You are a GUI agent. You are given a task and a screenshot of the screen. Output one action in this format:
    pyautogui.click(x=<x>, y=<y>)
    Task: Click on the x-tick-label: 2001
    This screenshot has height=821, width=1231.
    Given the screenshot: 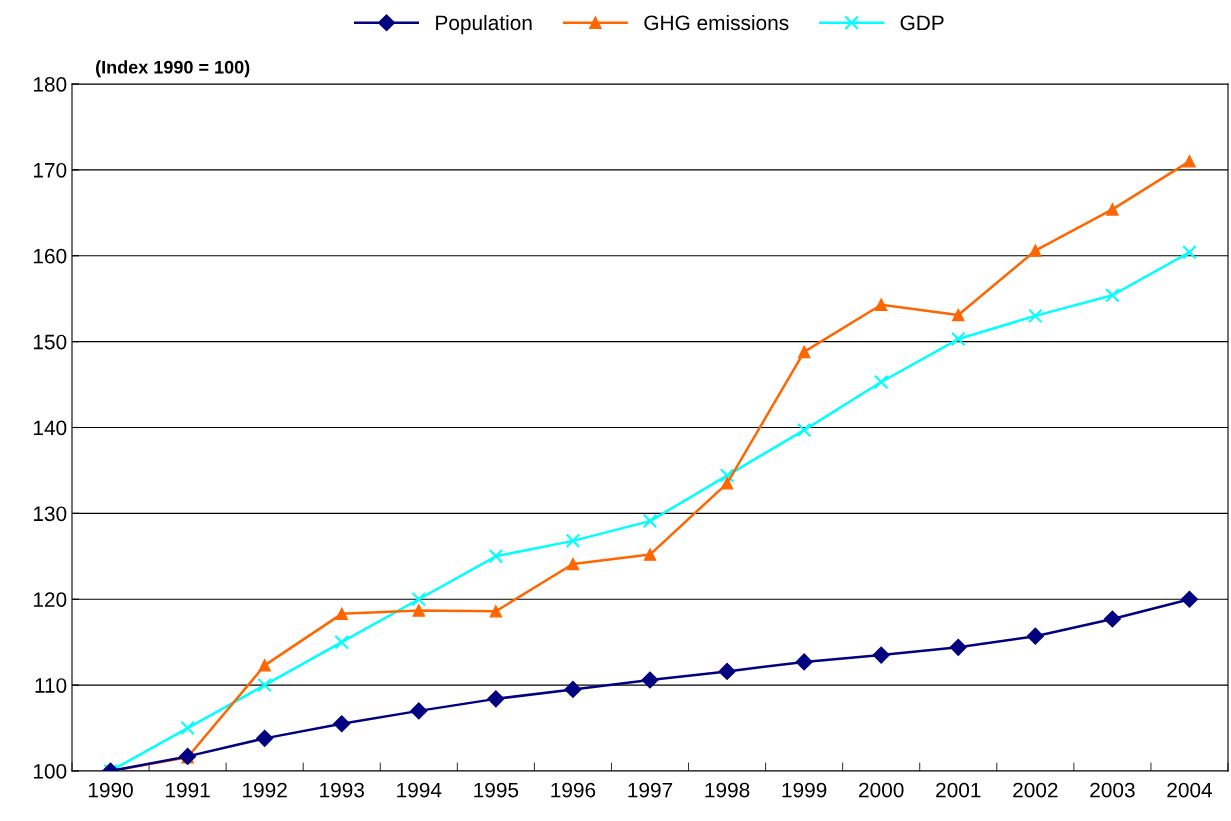 What is the action you would take?
    pyautogui.click(x=958, y=790)
    